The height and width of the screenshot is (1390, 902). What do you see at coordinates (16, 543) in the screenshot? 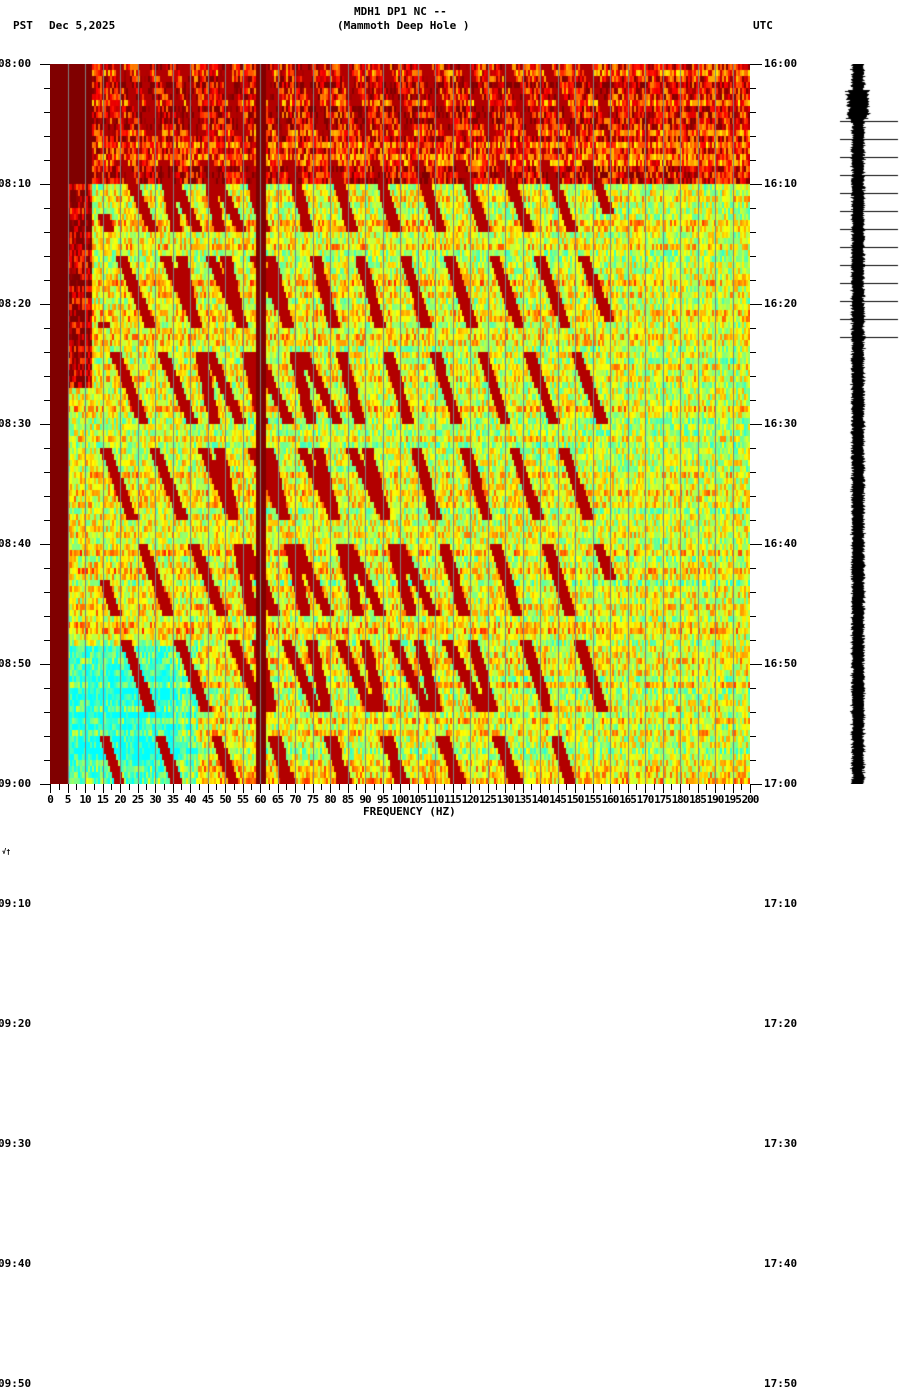
I see `left-time-label: 08:40` at bounding box center [16, 543].